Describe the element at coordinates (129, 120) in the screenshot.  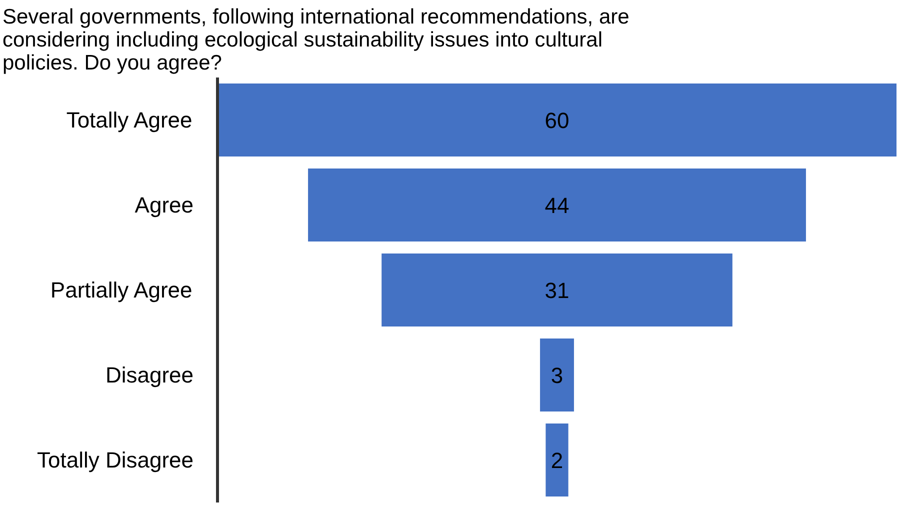
I see `category-label: Totally Agree` at that location.